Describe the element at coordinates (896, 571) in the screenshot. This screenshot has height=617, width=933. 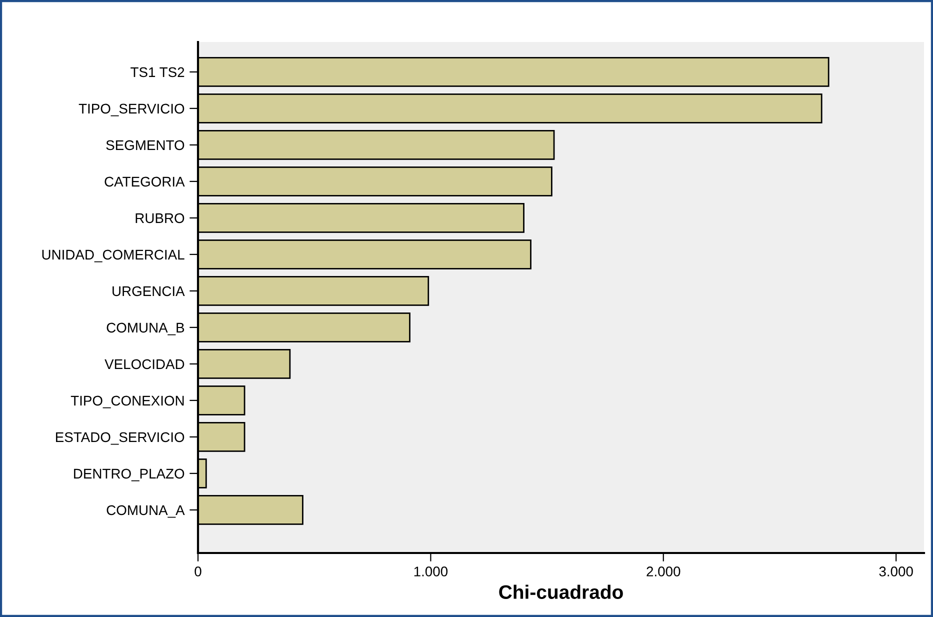
I see `x-tick-label: 3.000` at that location.